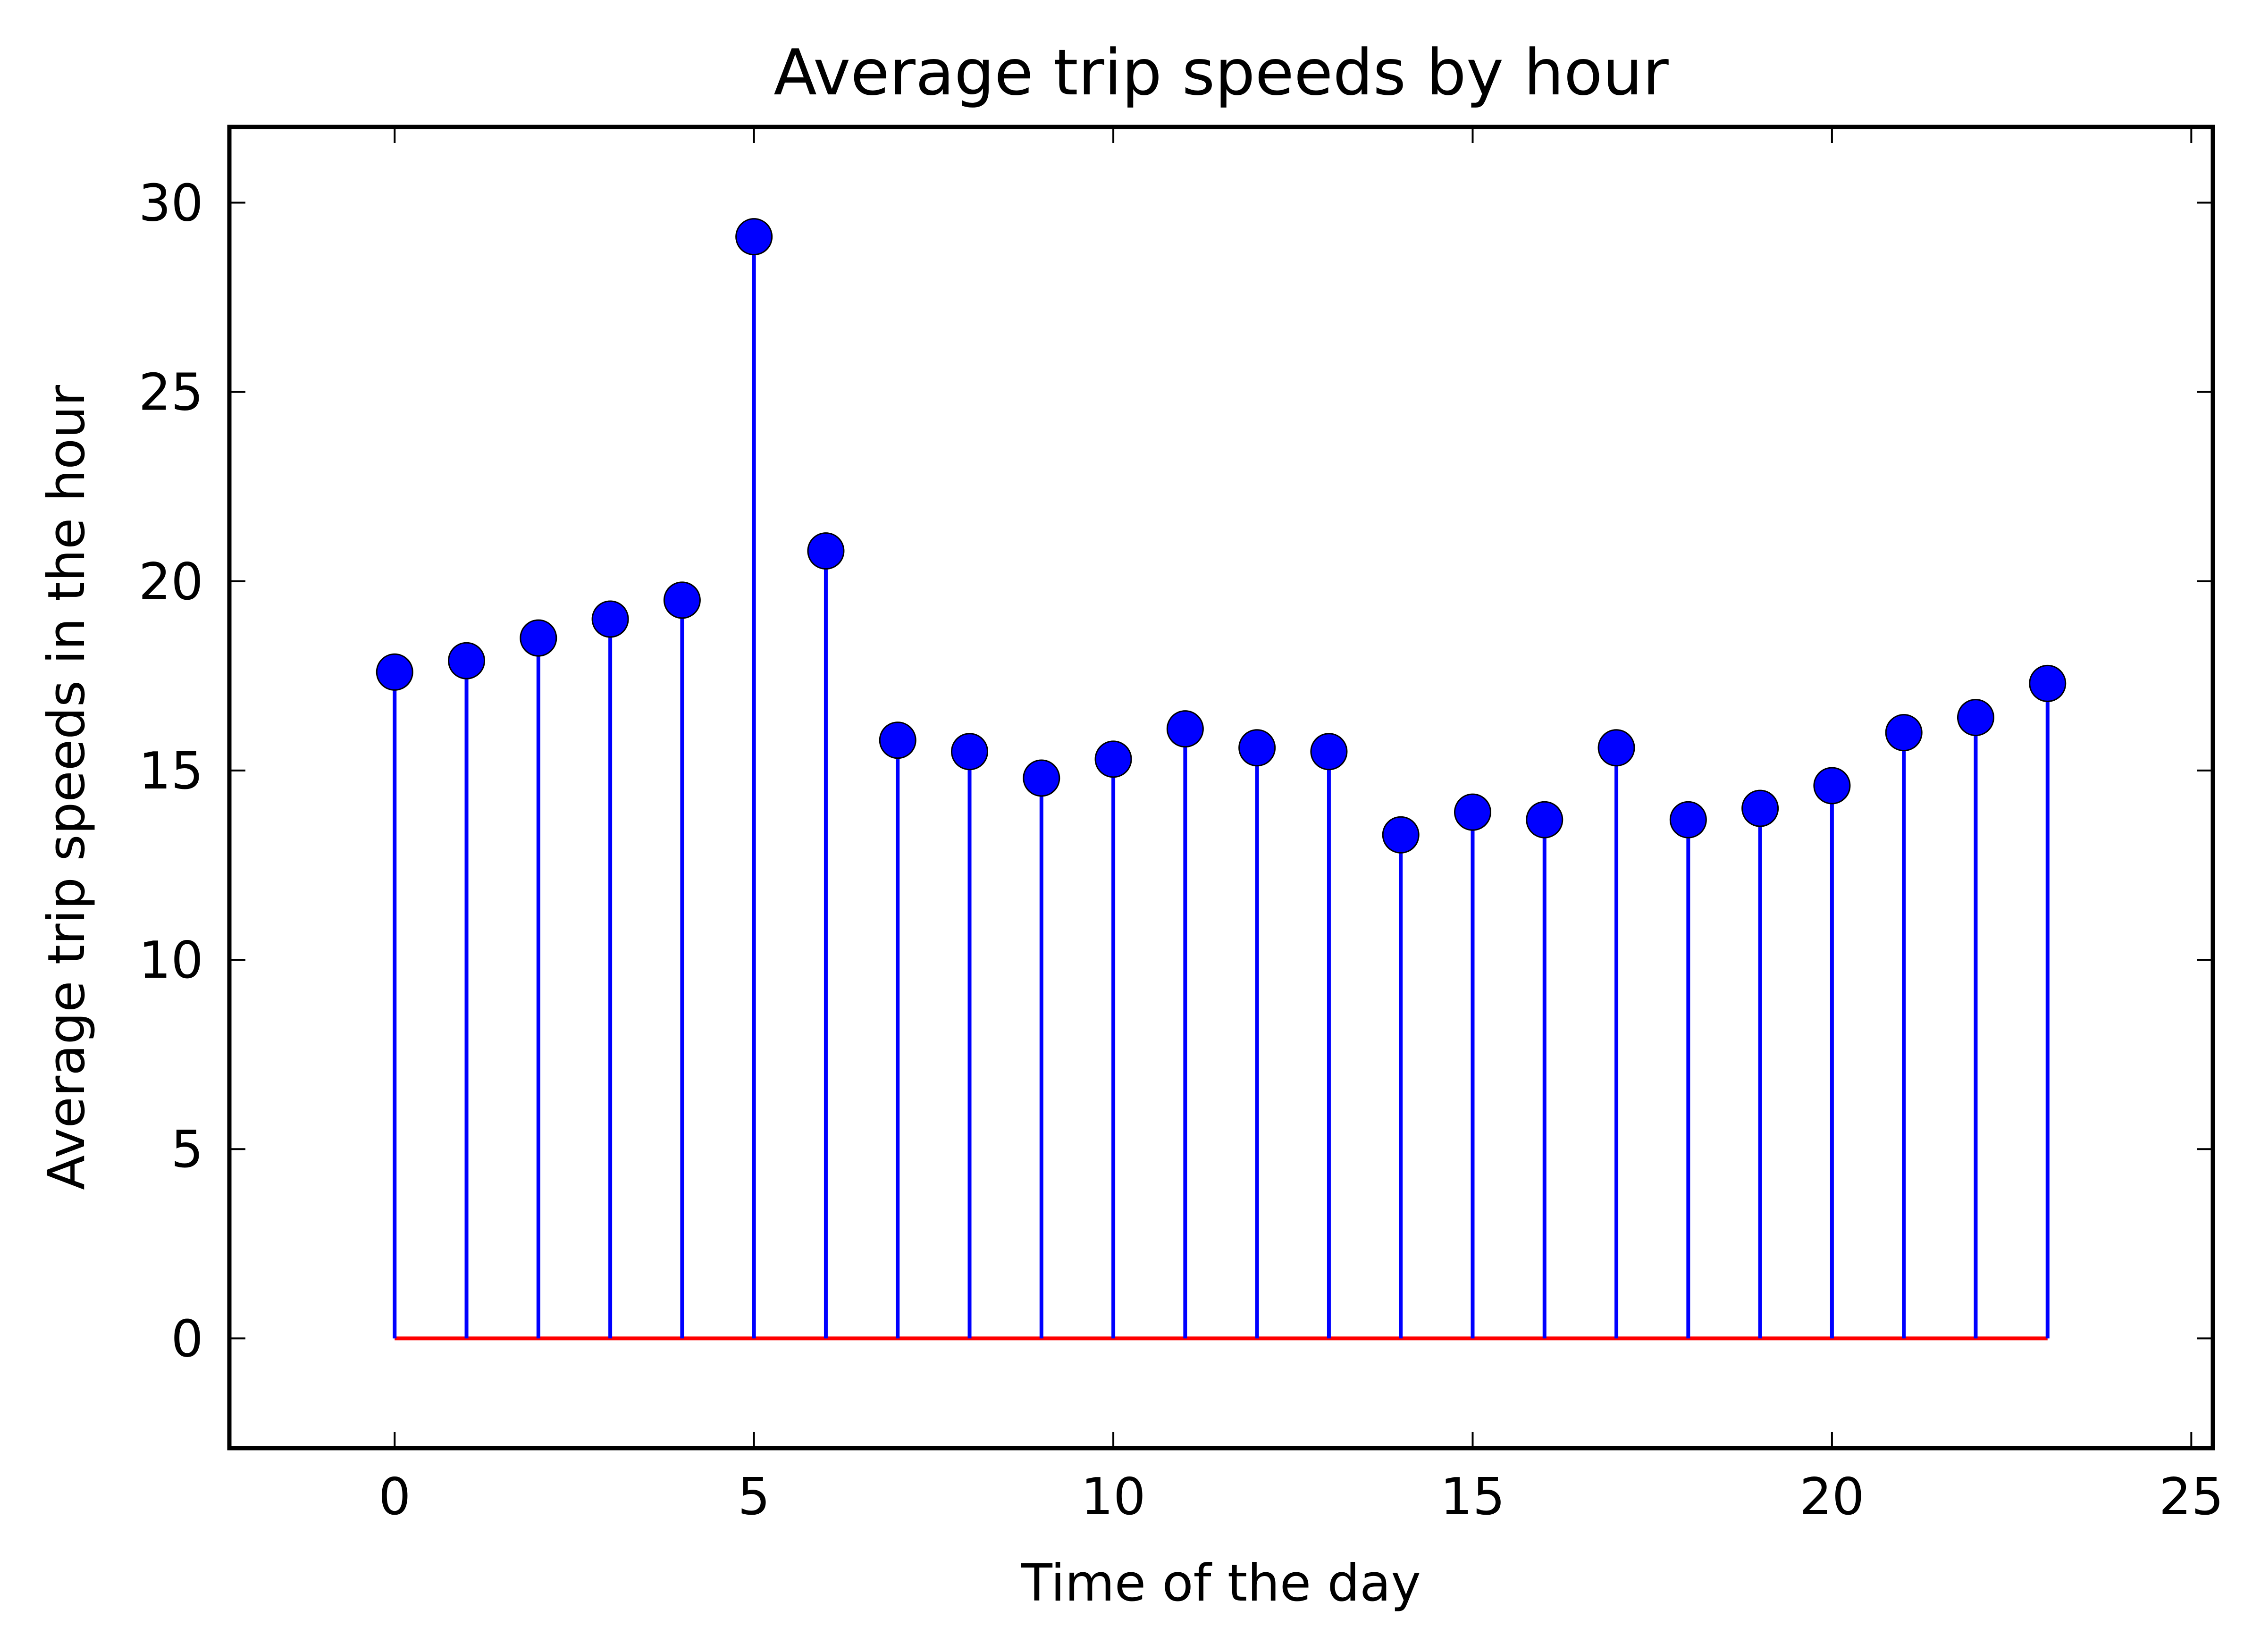 This screenshot has width=2261, height=1652. I want to click on y-axis-label: Average trip speeds in the hour, so click(66, 787).